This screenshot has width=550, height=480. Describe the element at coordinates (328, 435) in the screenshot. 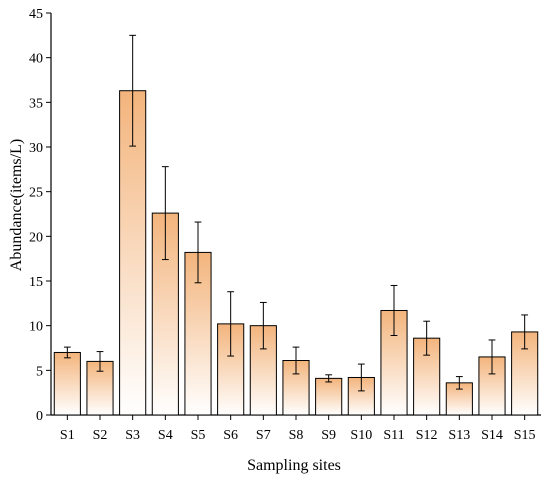

I see `x-tick-label-S9: S9` at that location.